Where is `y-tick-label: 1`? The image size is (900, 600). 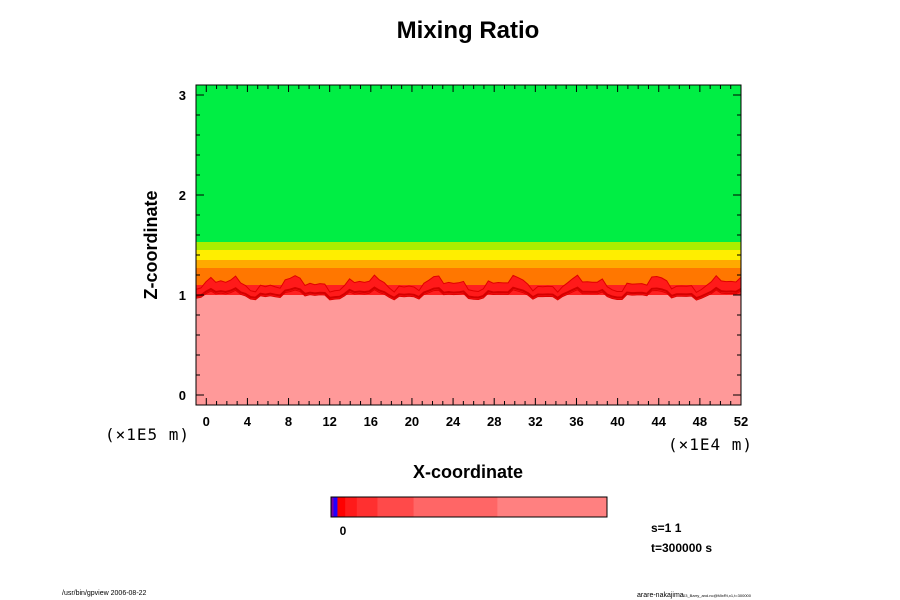
y-tick-label: 1 is located at coordinates (182, 295).